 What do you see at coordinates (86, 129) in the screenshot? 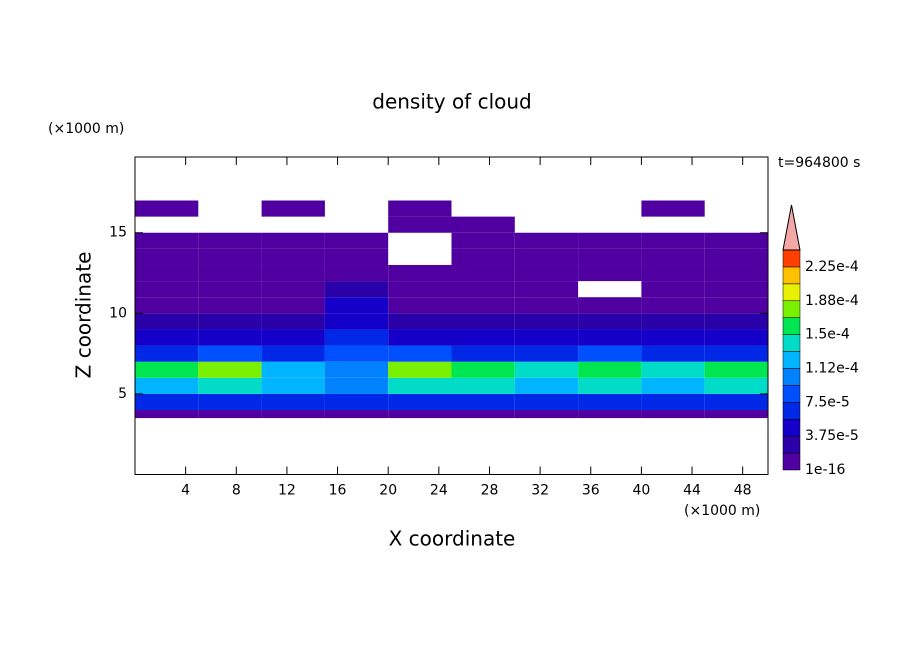
I see `y-unit: (×1000 m)` at bounding box center [86, 129].